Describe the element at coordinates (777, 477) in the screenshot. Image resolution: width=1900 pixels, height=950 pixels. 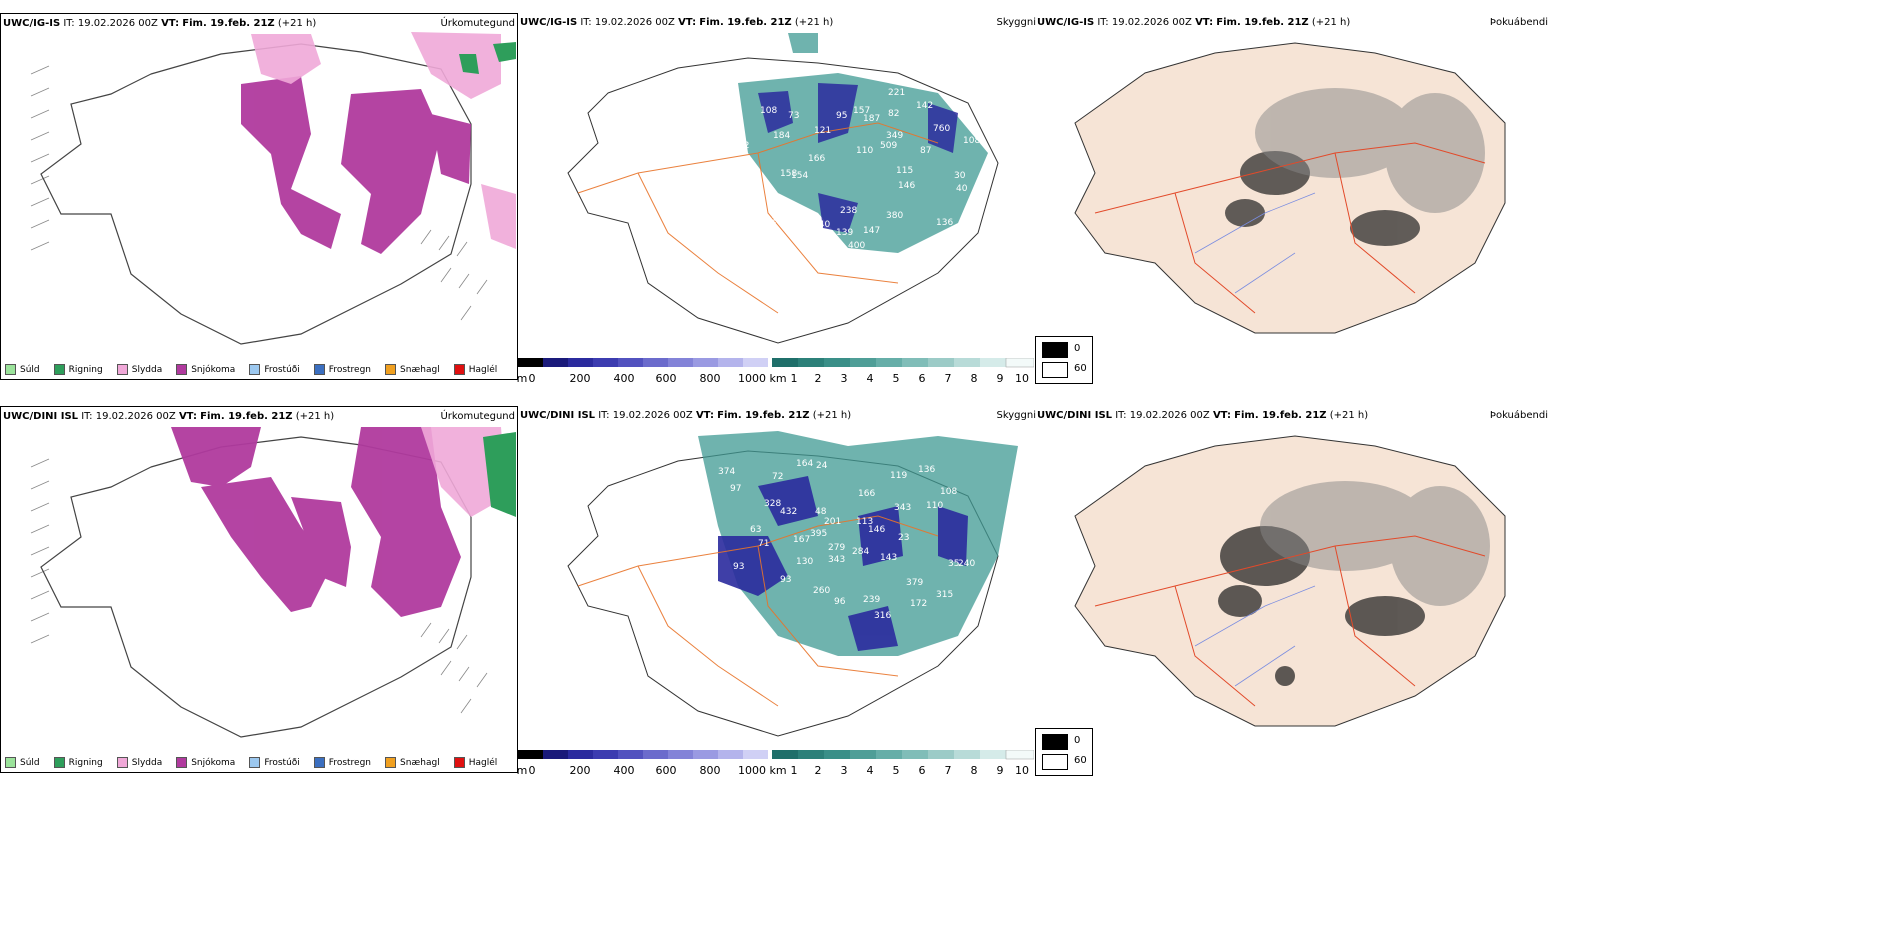
I see `svg-text: 72` at that location.